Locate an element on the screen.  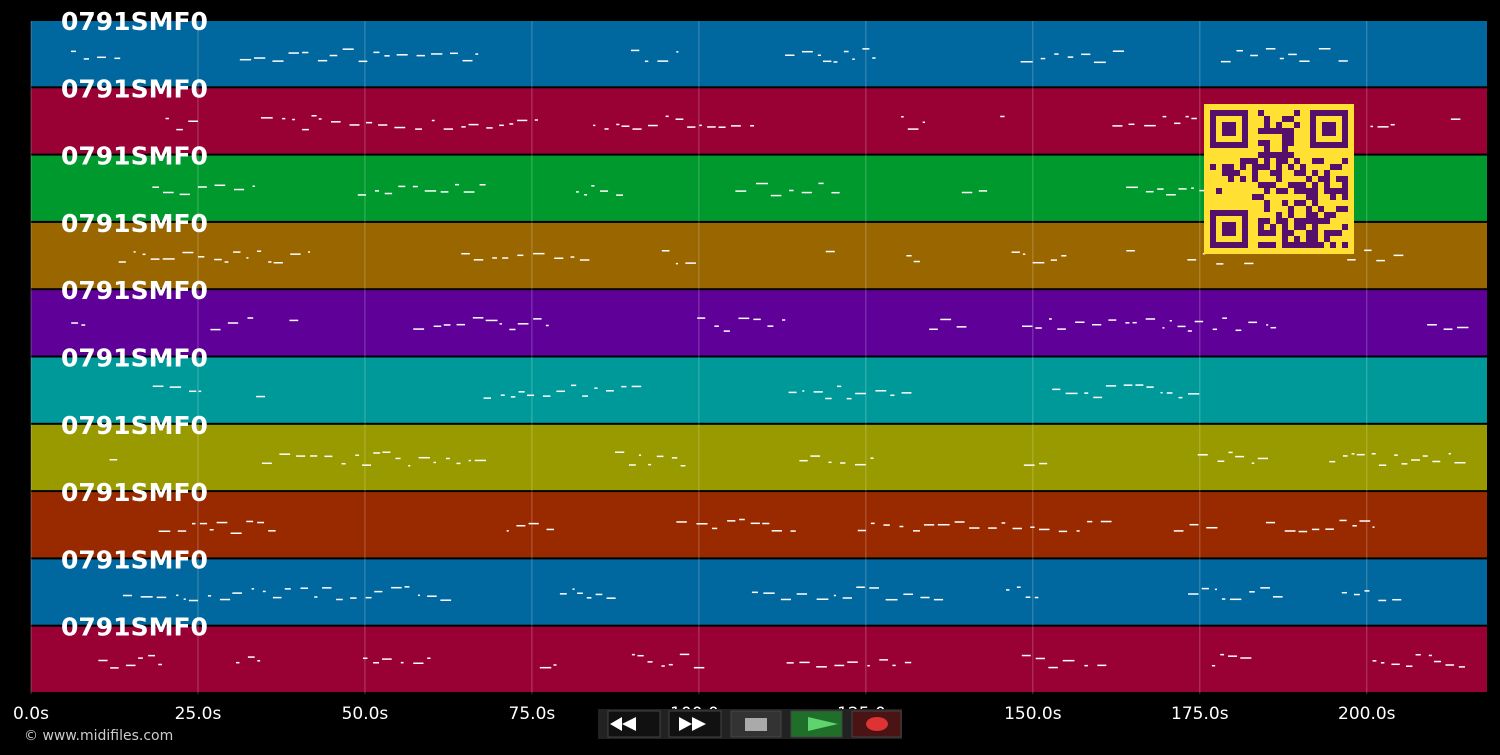
stop-button is located at coordinates (756, 724).